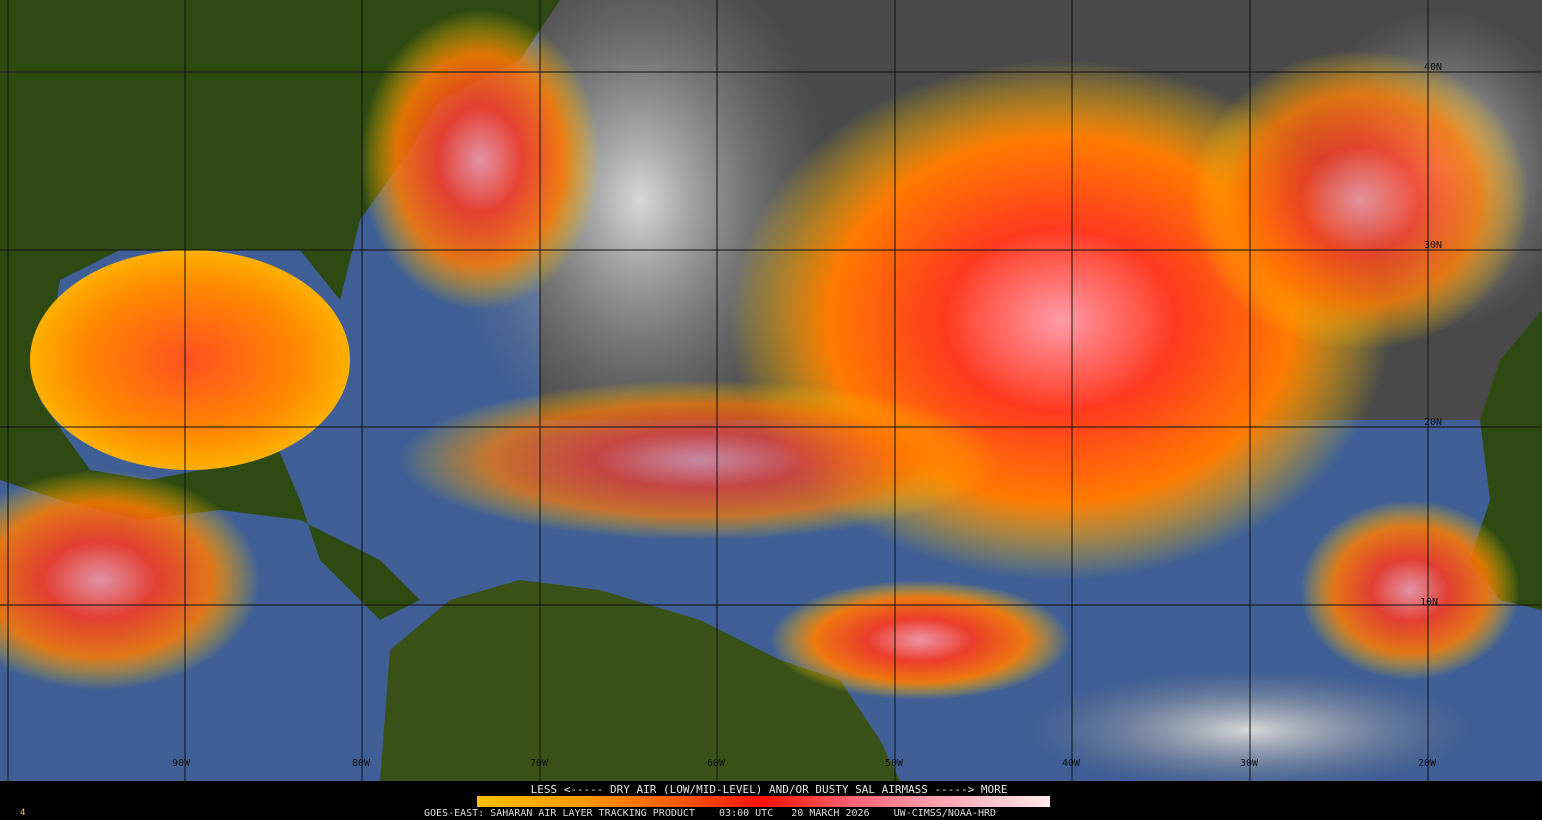  Describe the element at coordinates (181, 763) in the screenshot. I see `lon-label: 90W` at that location.